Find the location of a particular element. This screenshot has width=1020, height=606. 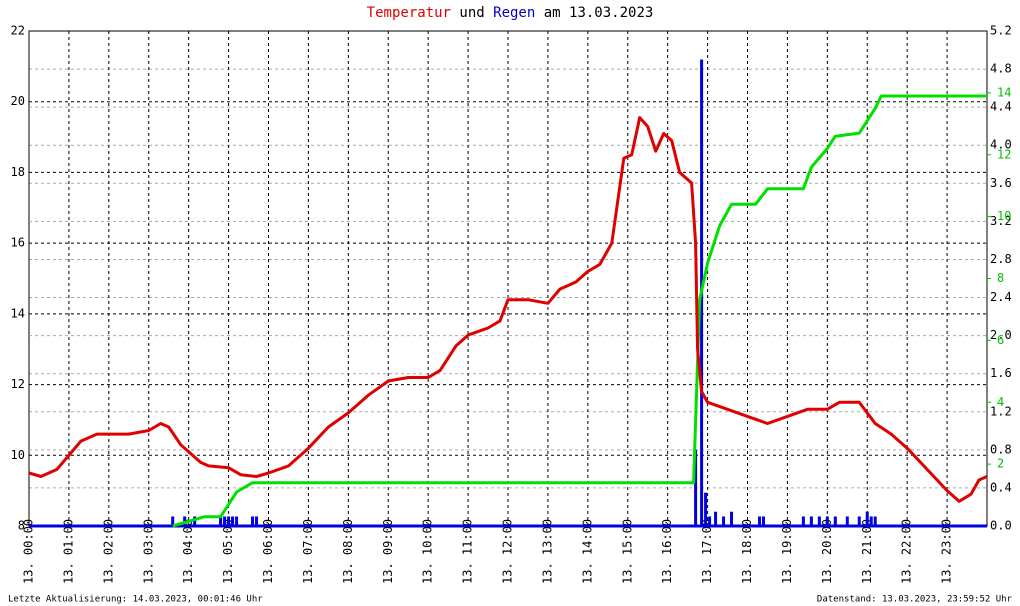

y-tick-label: 22 is located at coordinates (18, 31).